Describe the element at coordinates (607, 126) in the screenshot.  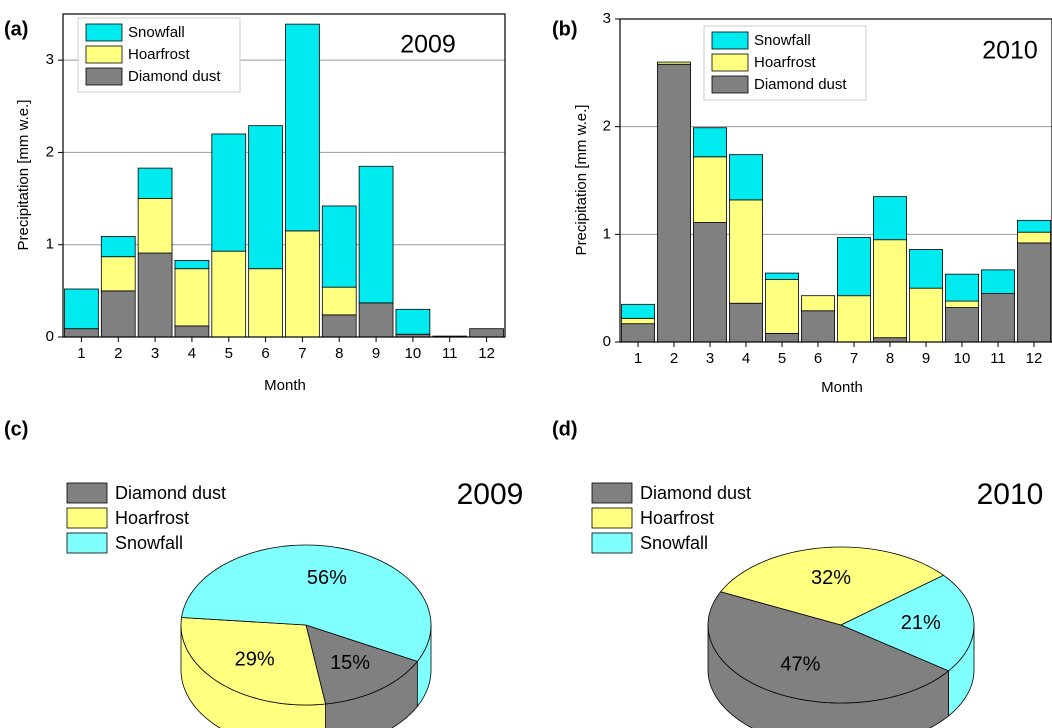
I see `y-tick-label: 2` at that location.